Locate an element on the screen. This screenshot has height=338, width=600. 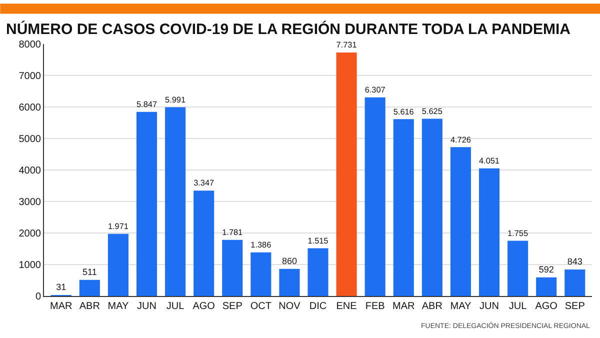
data-label: 1.386 is located at coordinates (261, 245).